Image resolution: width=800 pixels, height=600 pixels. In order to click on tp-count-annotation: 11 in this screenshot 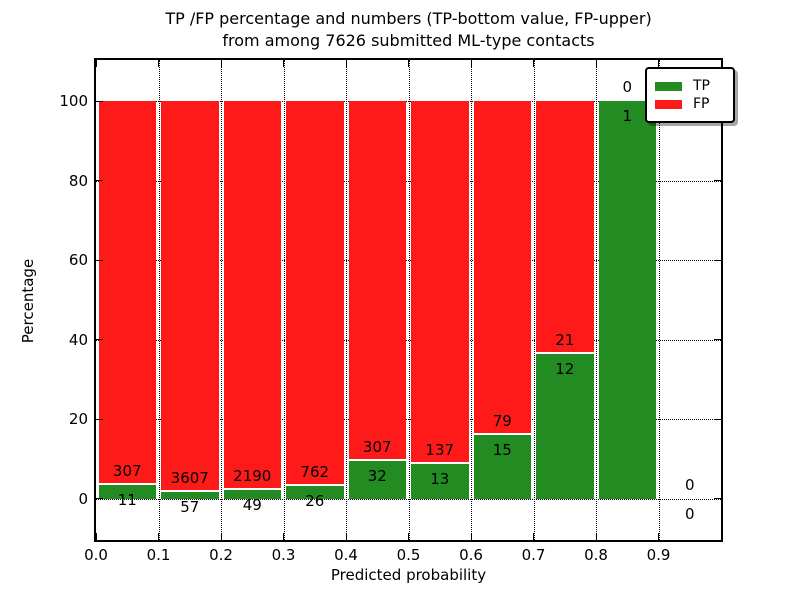, I will do `click(127, 499)`.